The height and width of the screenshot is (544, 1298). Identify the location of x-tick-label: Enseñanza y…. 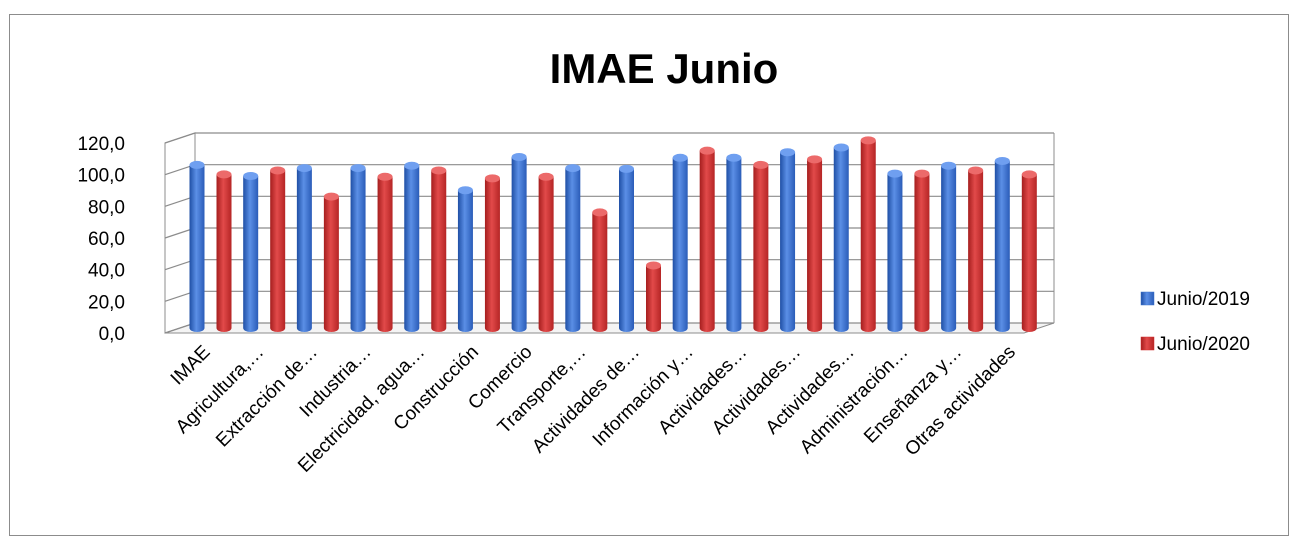
(913, 395).